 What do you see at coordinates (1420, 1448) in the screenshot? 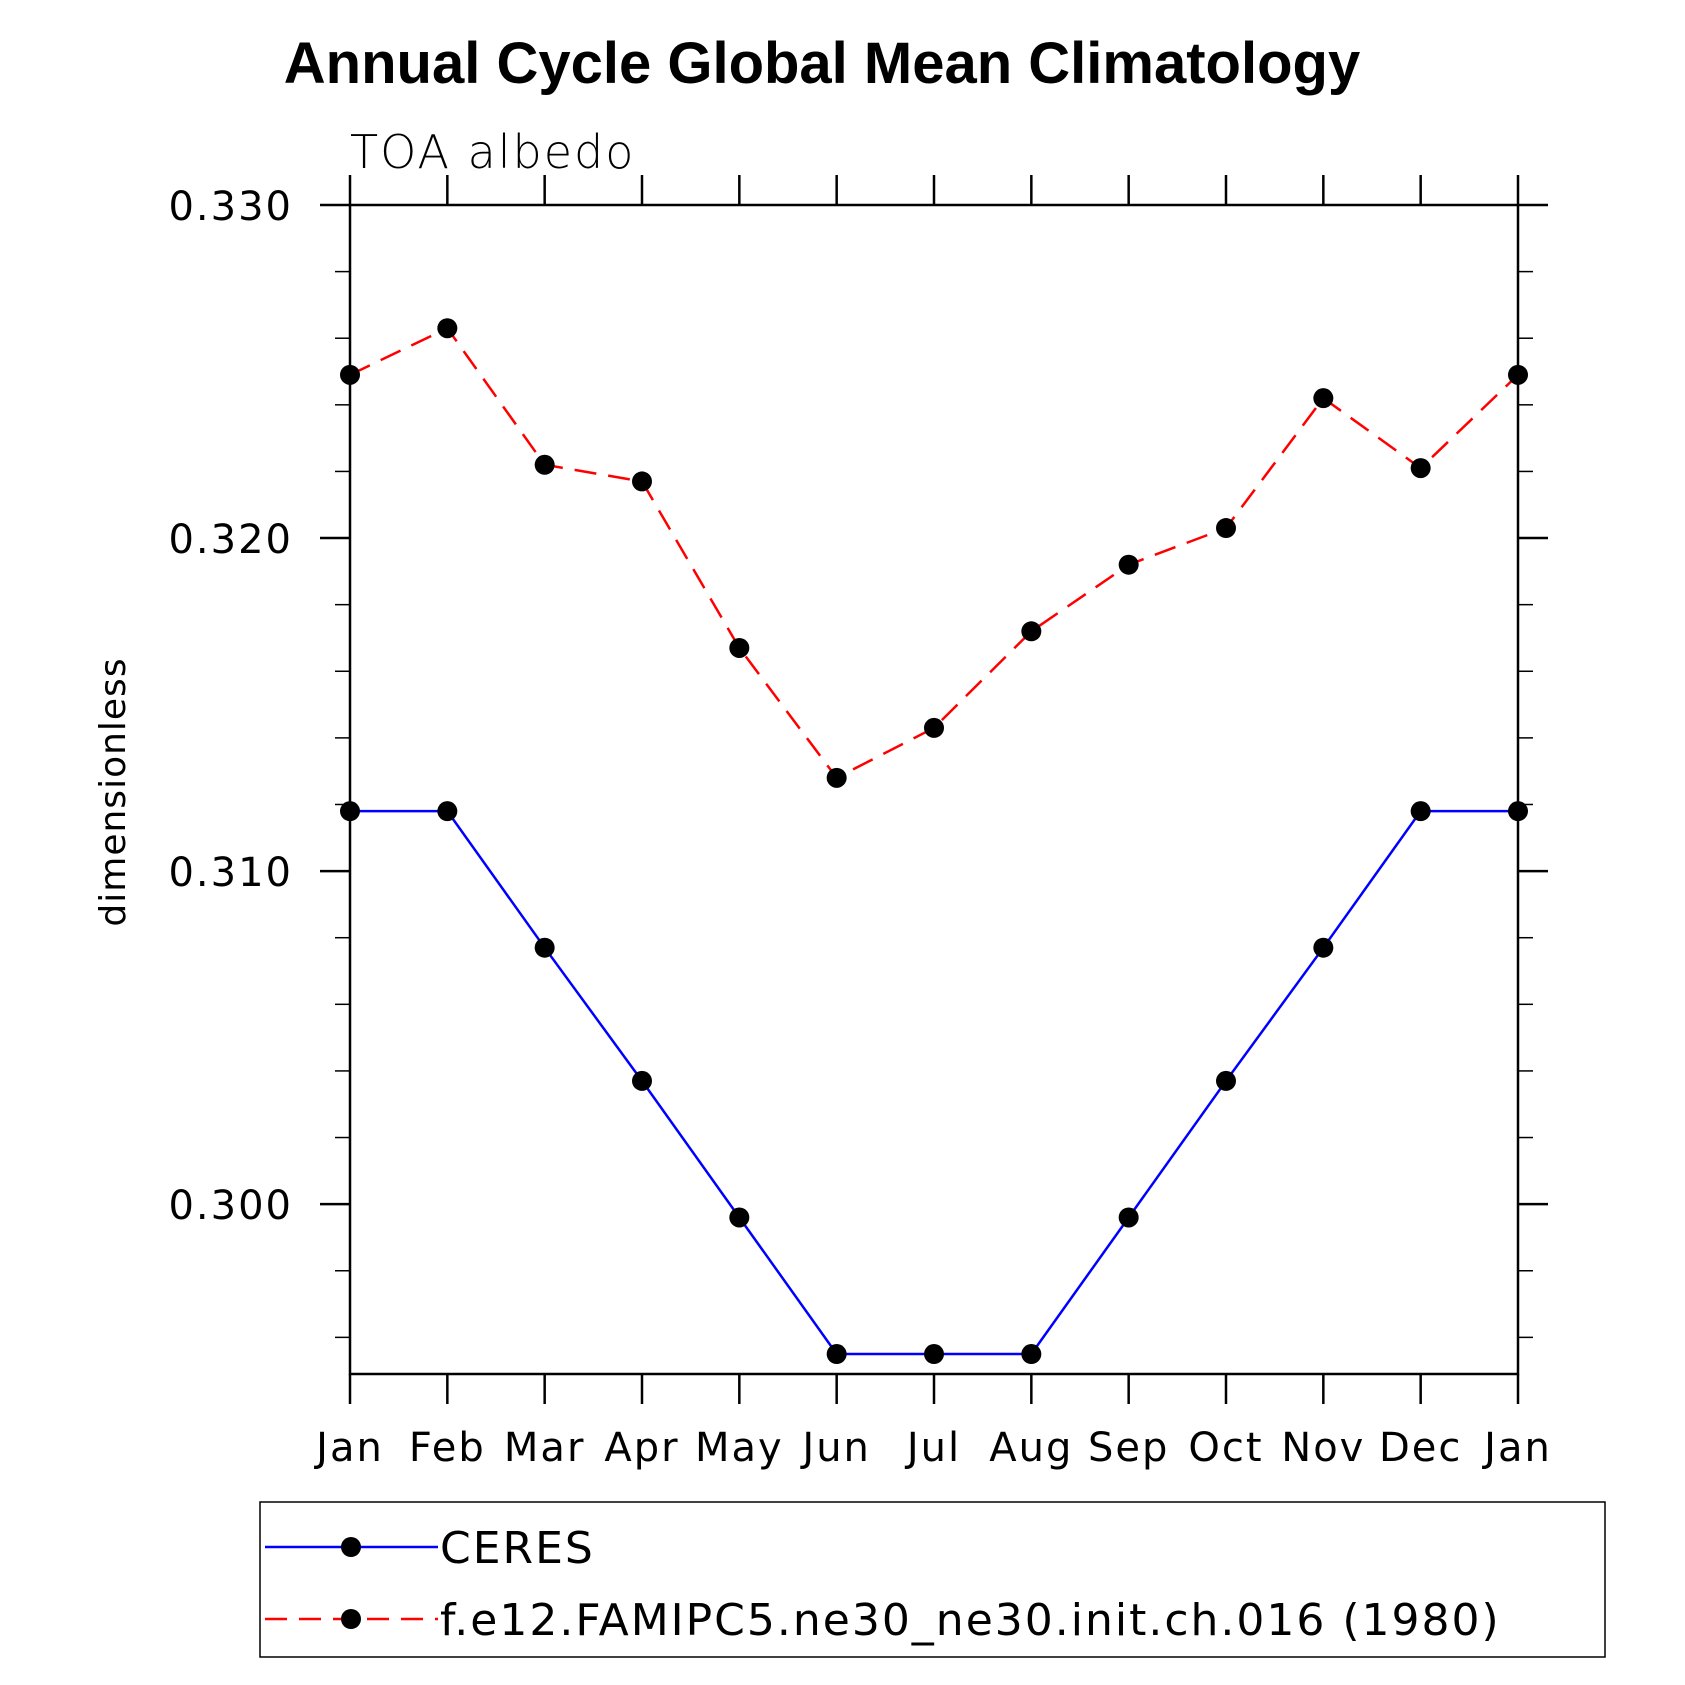
I see `x-tick-label: Dec` at bounding box center [1420, 1448].